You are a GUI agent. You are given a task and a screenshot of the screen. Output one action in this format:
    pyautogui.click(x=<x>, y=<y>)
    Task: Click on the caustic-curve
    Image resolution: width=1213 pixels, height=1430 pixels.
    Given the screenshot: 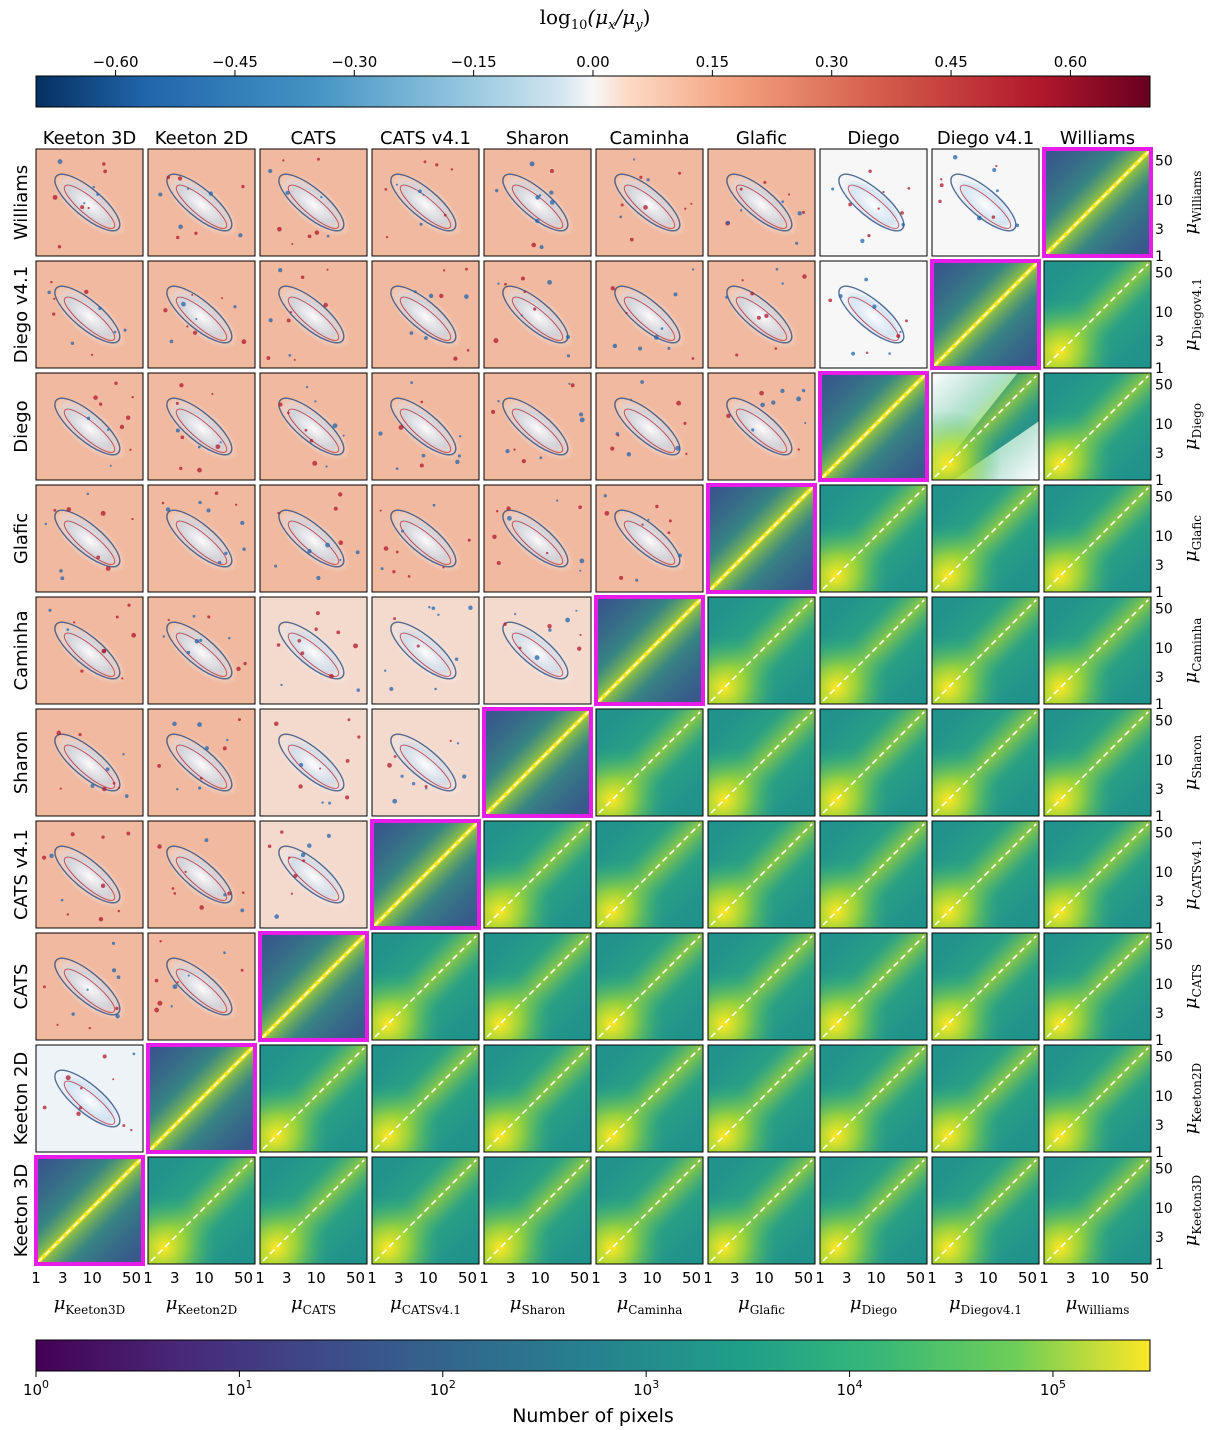 What is the action you would take?
    pyautogui.click(x=313, y=318)
    